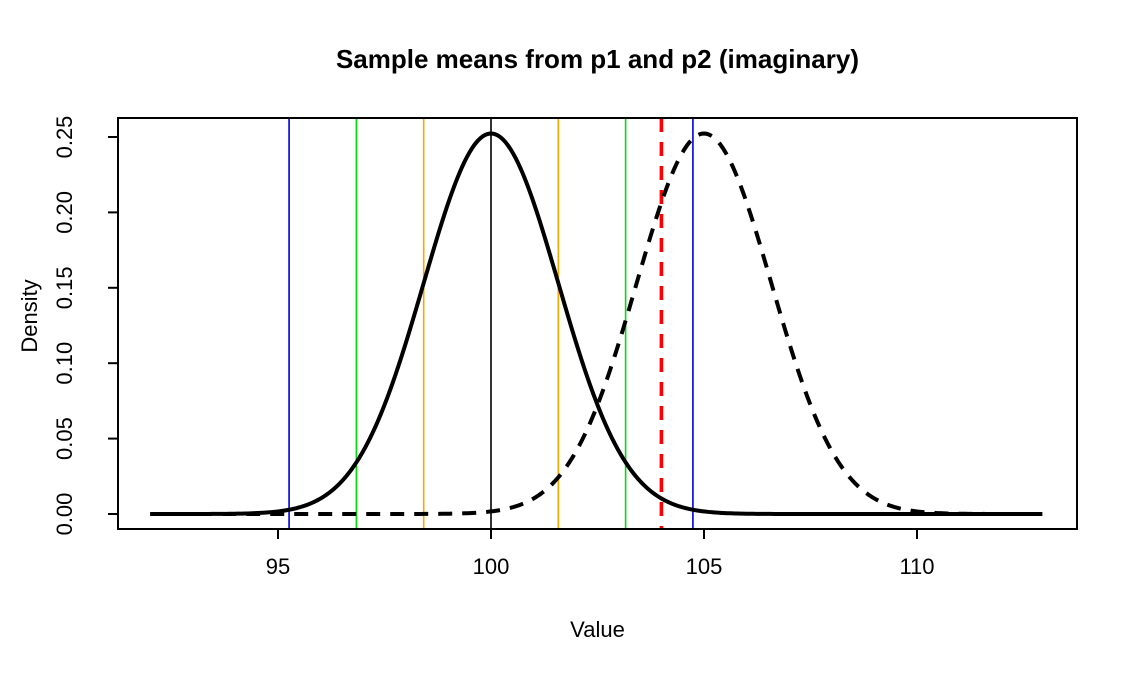 This screenshot has height=676, width=1138. Describe the element at coordinates (704, 566) in the screenshot. I see `x-tick-label-105: 105` at that location.